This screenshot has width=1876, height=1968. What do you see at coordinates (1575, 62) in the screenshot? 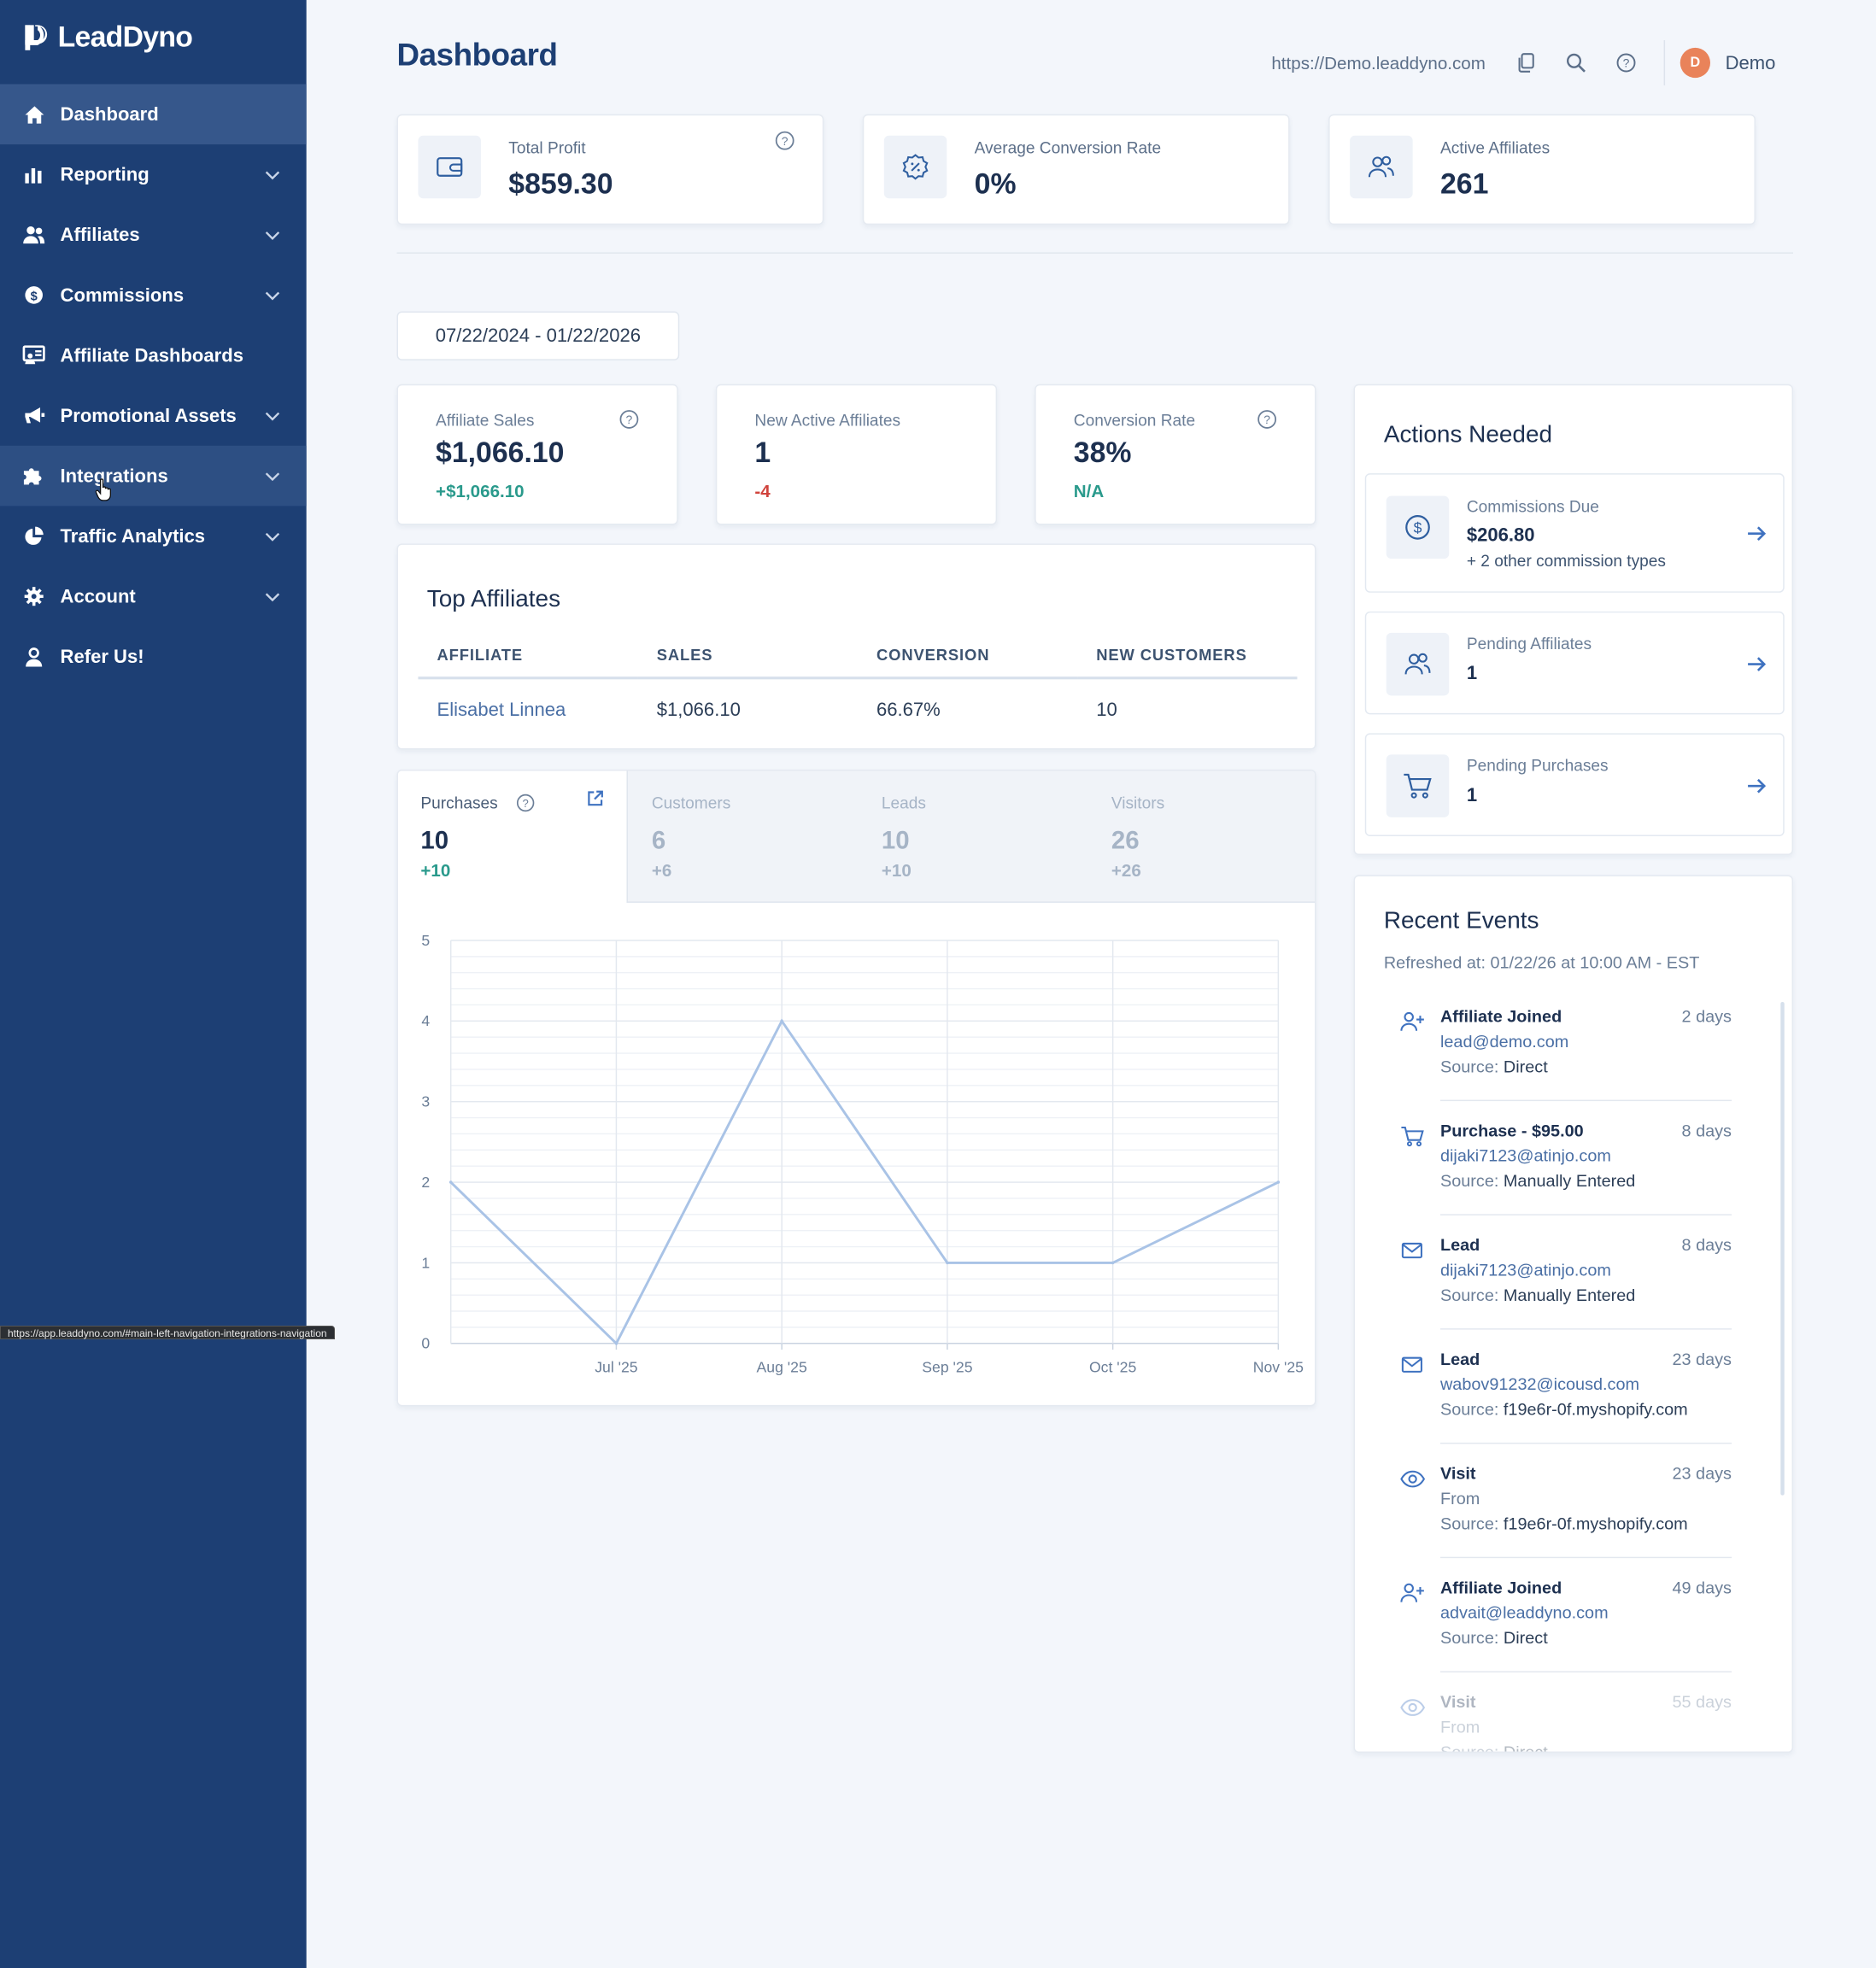
I see `search-icon` at bounding box center [1575, 62].